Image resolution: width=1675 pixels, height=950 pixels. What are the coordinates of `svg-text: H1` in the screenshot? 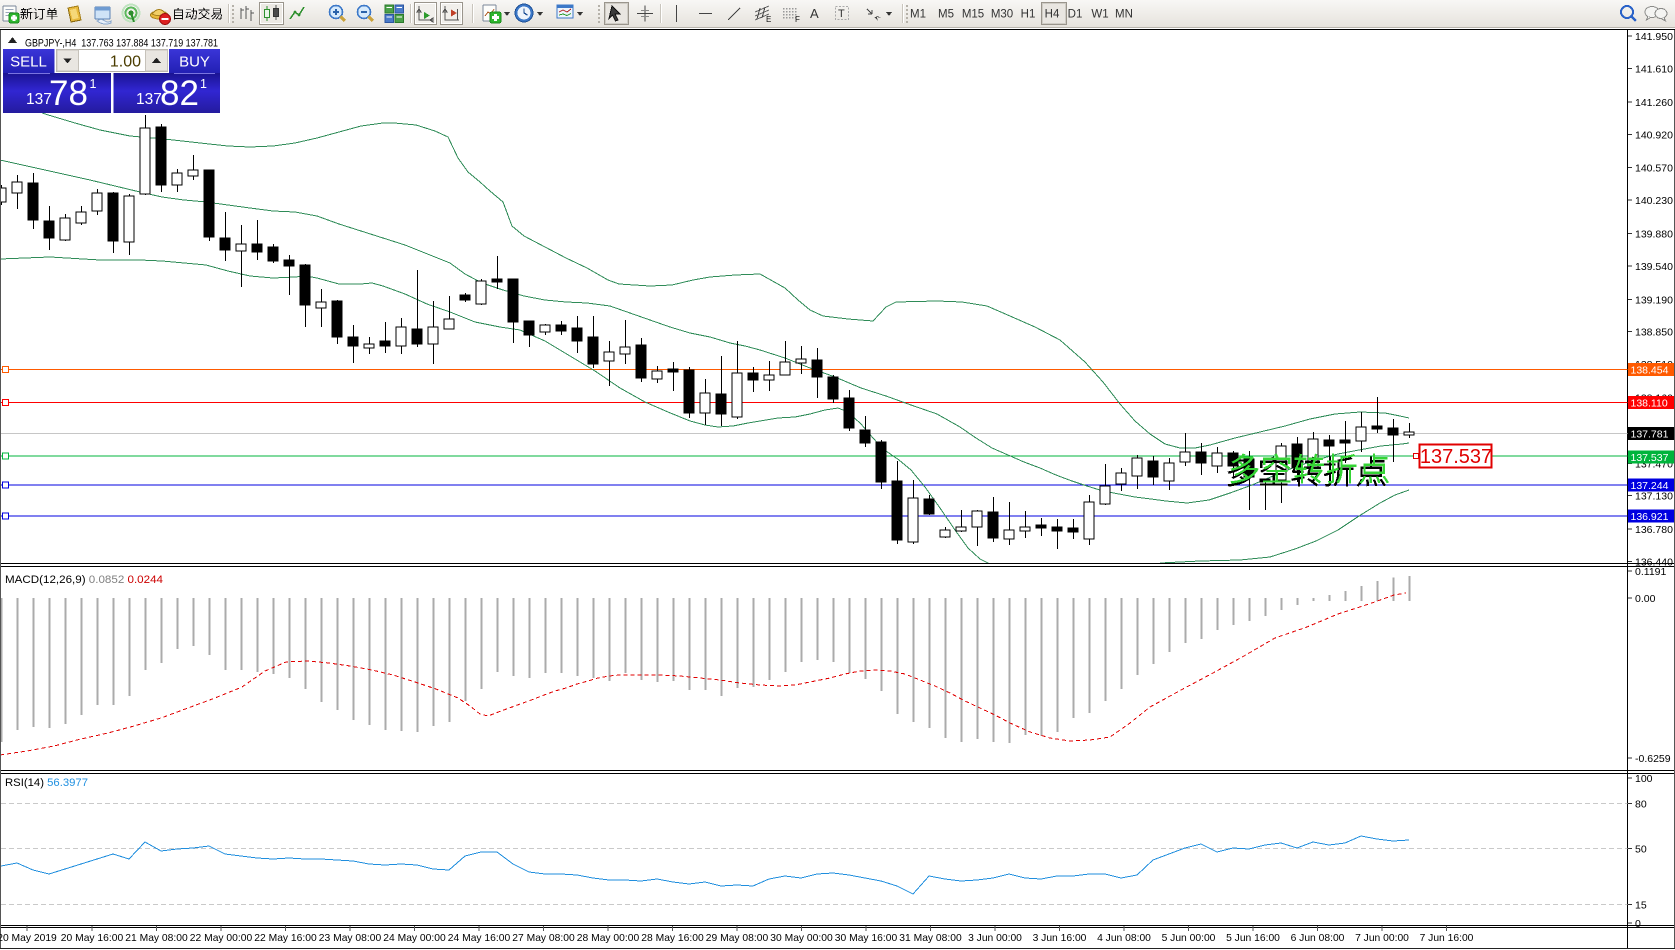 It's located at (1028, 15).